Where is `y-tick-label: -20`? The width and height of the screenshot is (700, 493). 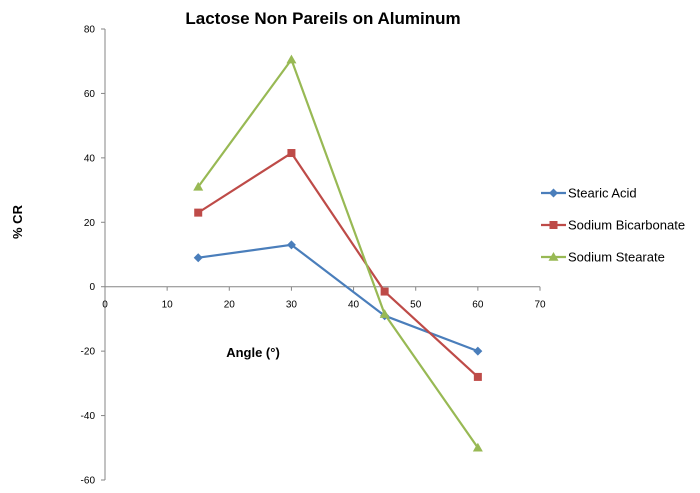 y-tick-label: -20 is located at coordinates (88, 352).